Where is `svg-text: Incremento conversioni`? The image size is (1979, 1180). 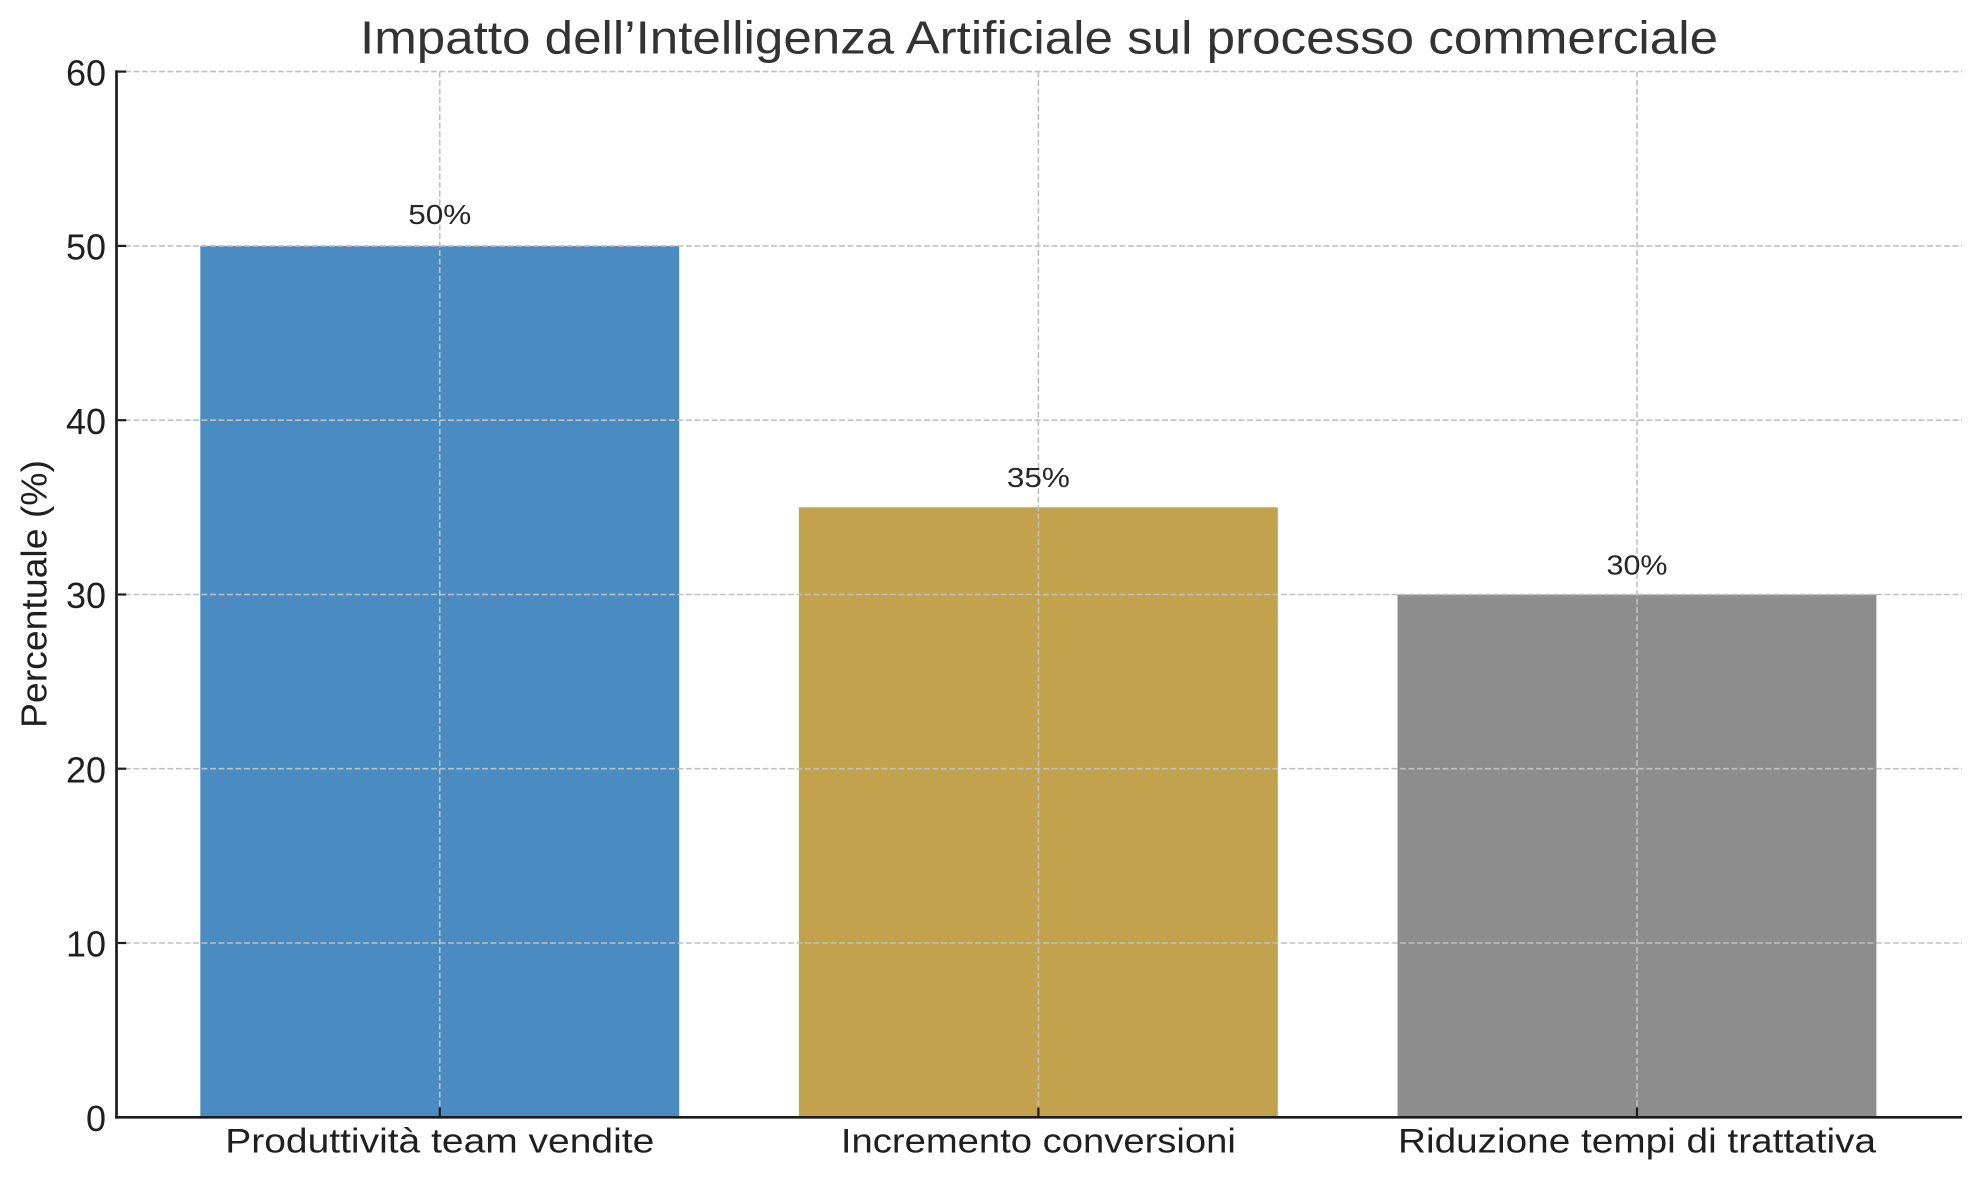
svg-text: Incremento conversioni is located at coordinates (1038, 1142).